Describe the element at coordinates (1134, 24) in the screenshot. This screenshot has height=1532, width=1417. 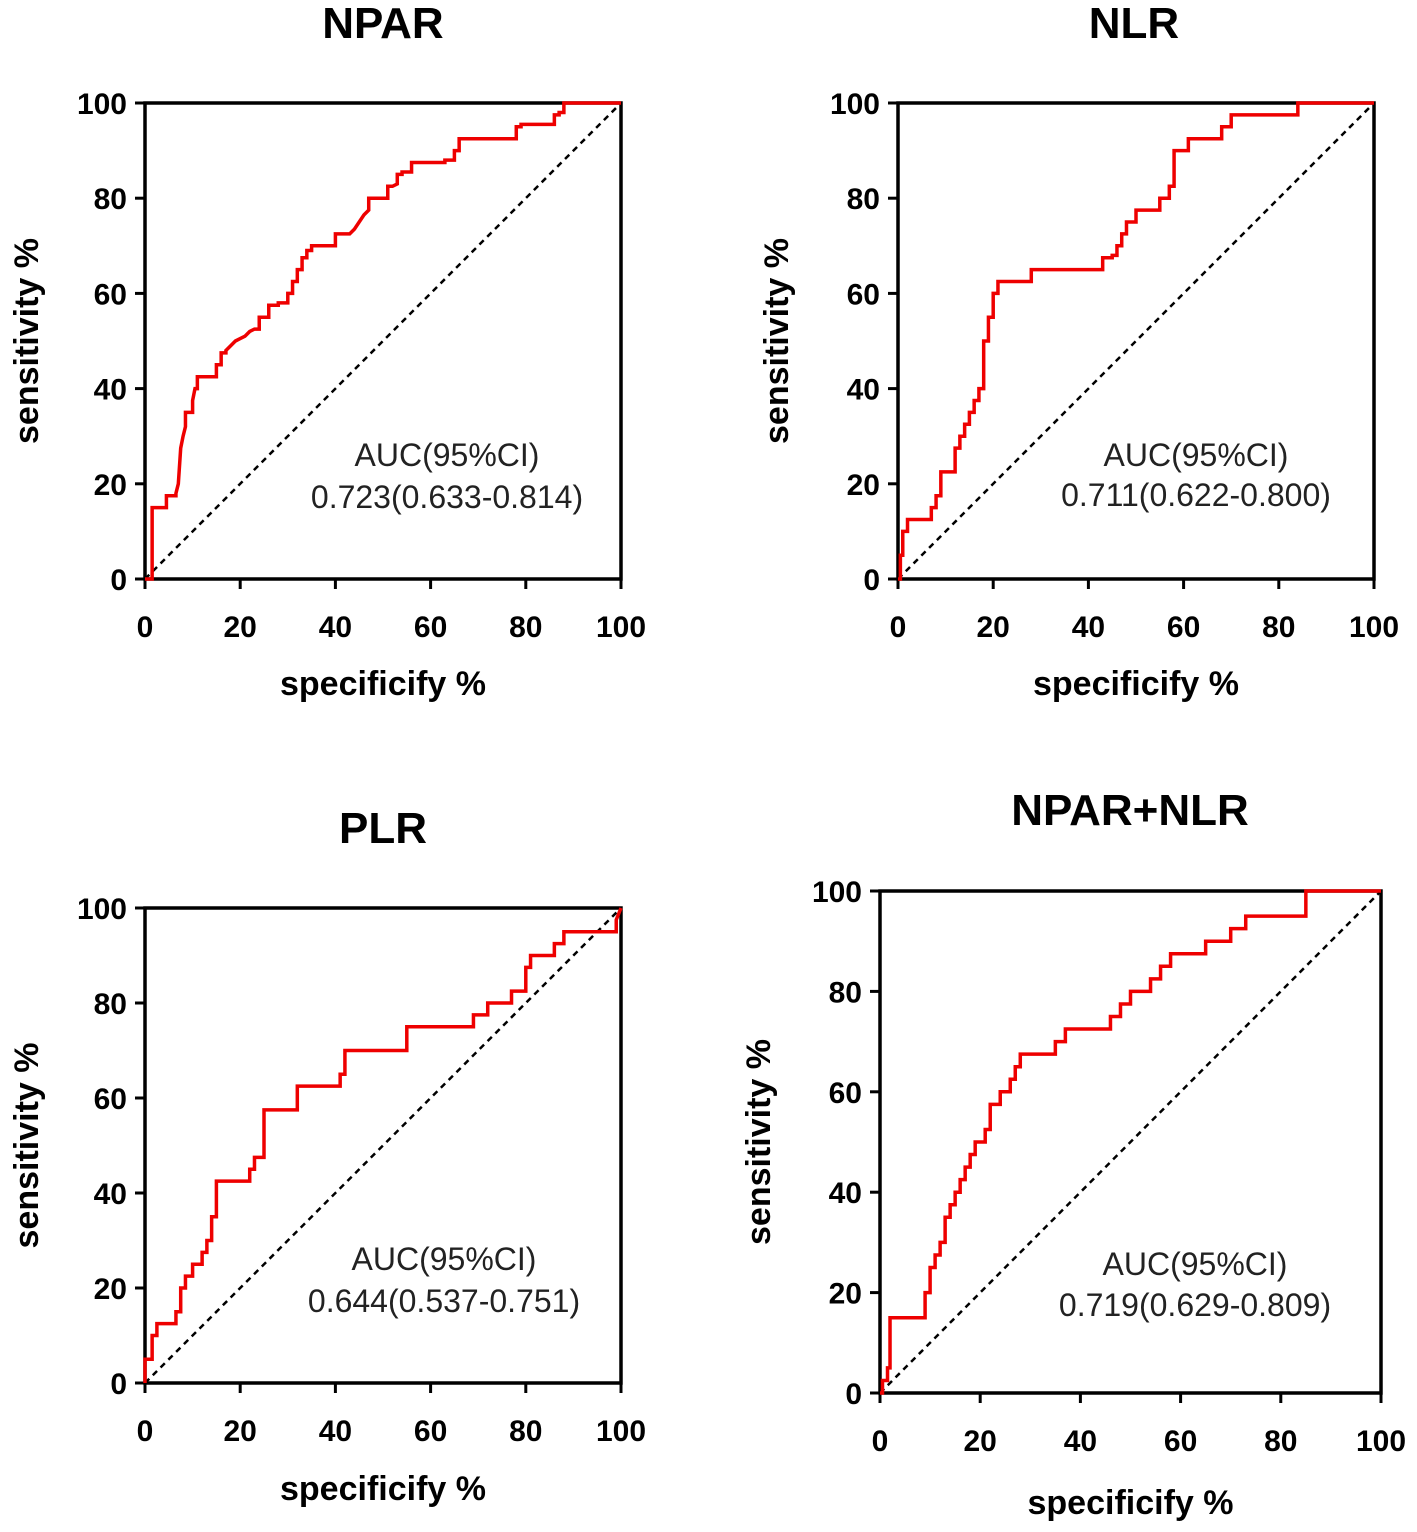
I see `chart-title: NLR` at that location.